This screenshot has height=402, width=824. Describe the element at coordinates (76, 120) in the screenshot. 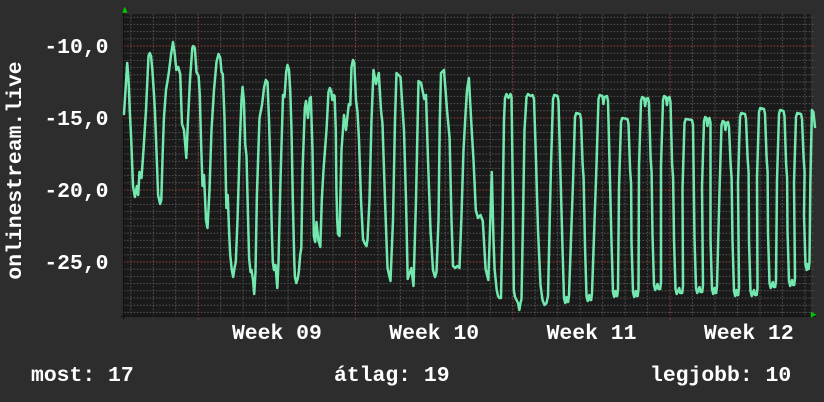

I see `svg-text: -15,0` at that location.